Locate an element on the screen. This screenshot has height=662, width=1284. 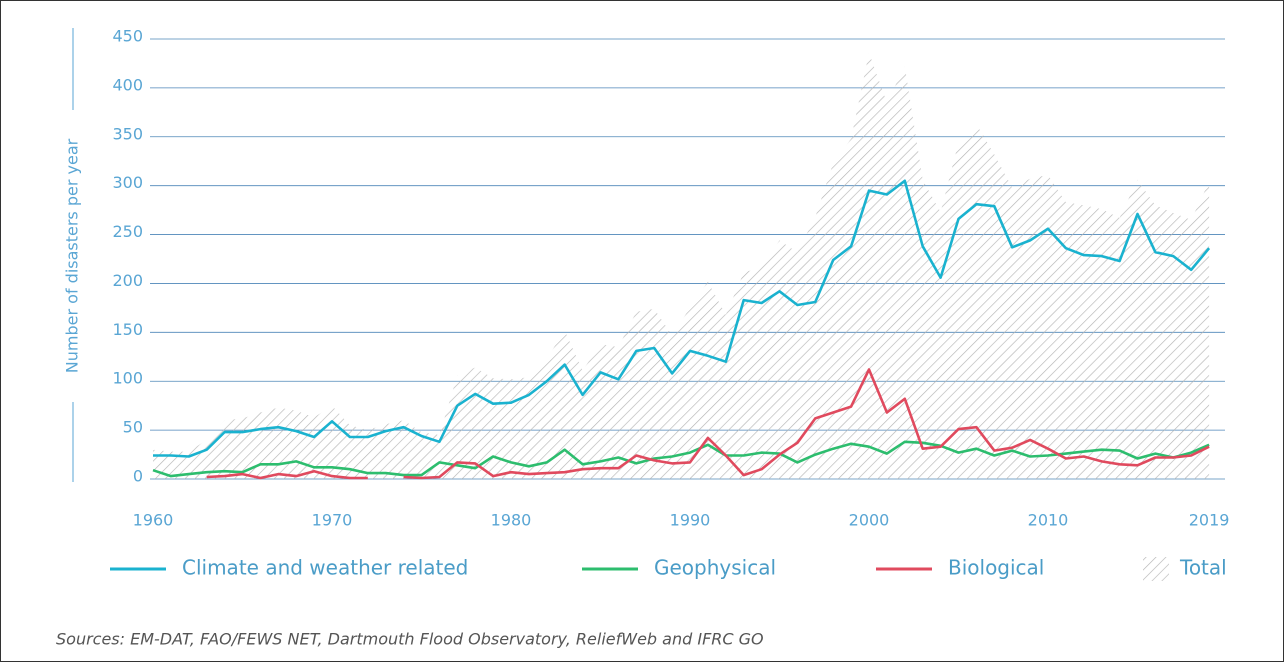
y-axis-label: Number of disasters per year is located at coordinates (72, 255).